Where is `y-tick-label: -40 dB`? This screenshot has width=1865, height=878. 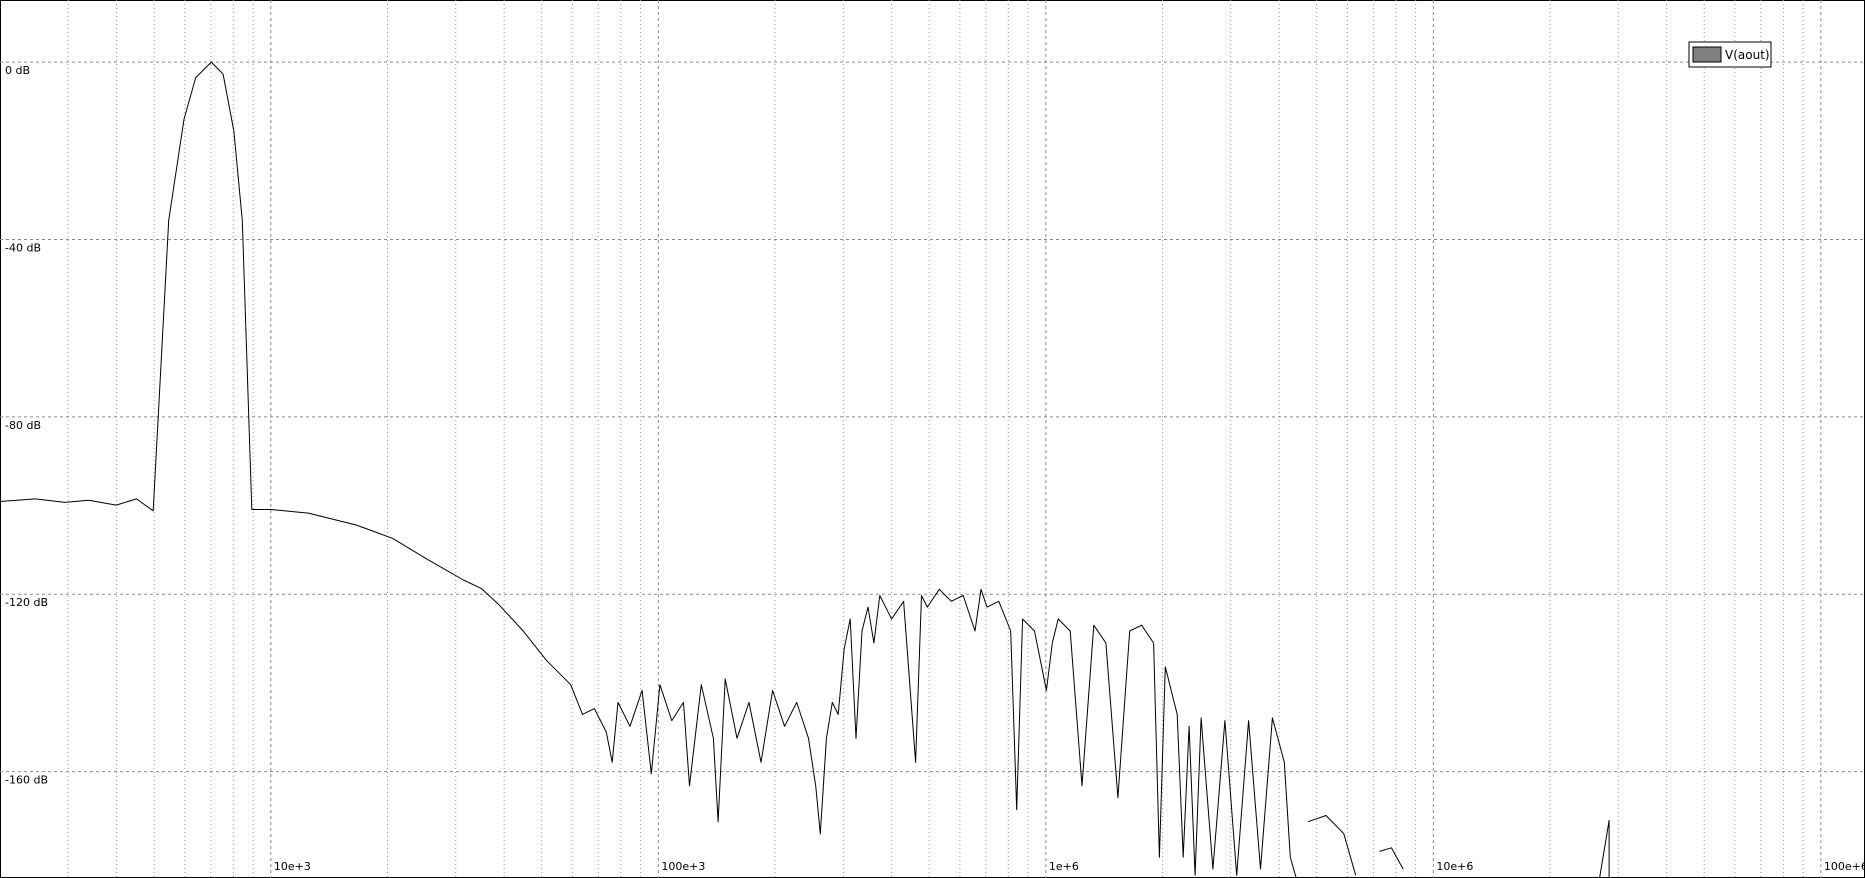
y-tick-label: -40 dB is located at coordinates (23, 247).